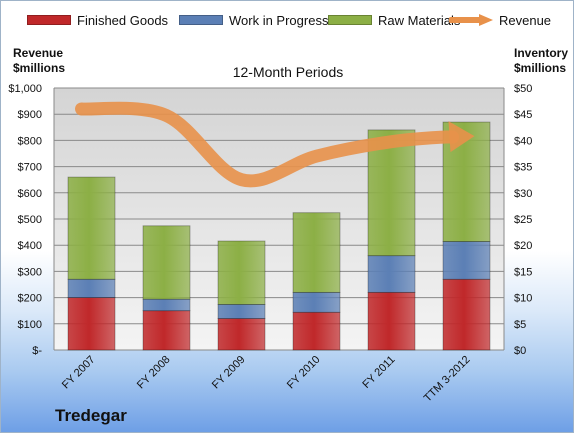  I want to click on left-axis-title: Revenue $millions, so click(39, 60).